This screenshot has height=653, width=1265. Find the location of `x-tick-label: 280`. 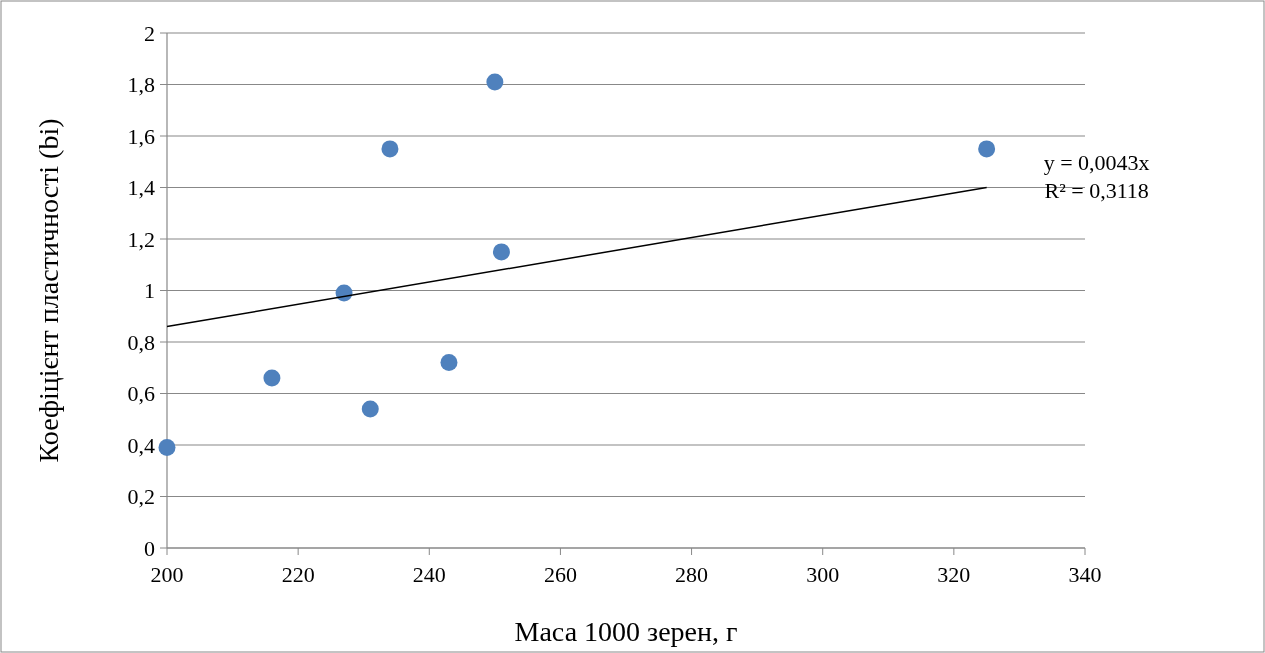

x-tick-label: 280 is located at coordinates (692, 574).